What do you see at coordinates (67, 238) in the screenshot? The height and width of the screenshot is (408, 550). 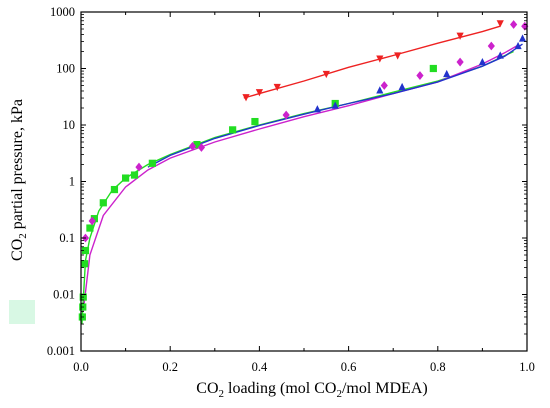 I see `y-tick-label: 0.1` at bounding box center [67, 238].